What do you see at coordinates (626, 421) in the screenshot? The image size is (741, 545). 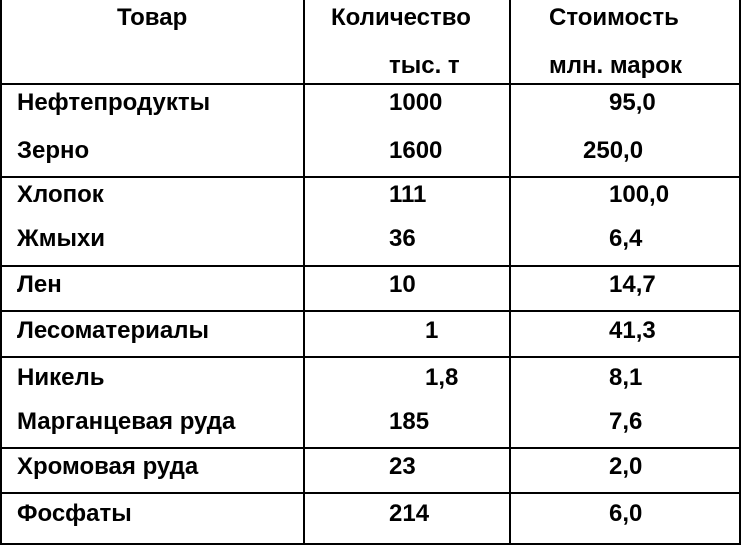 I see `row-cost: 7,6` at bounding box center [626, 421].